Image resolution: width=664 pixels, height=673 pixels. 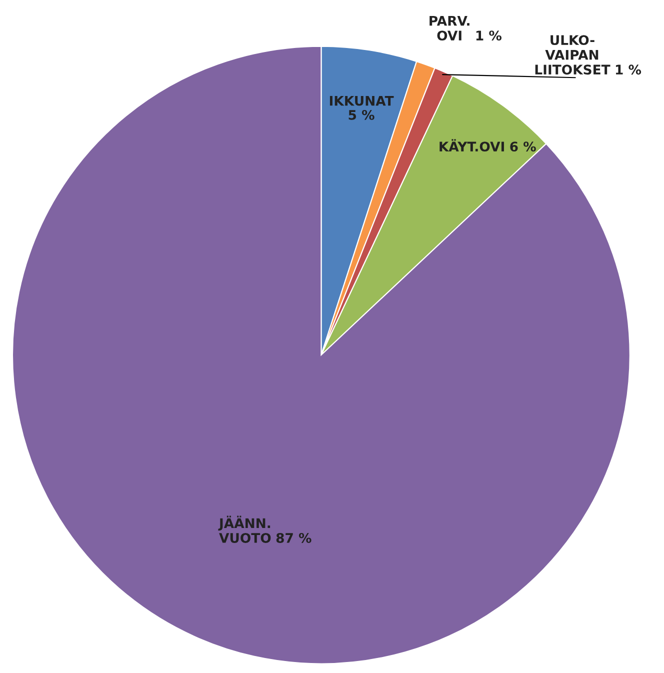 I want to click on data-label: 6 %, so click(x=523, y=147).